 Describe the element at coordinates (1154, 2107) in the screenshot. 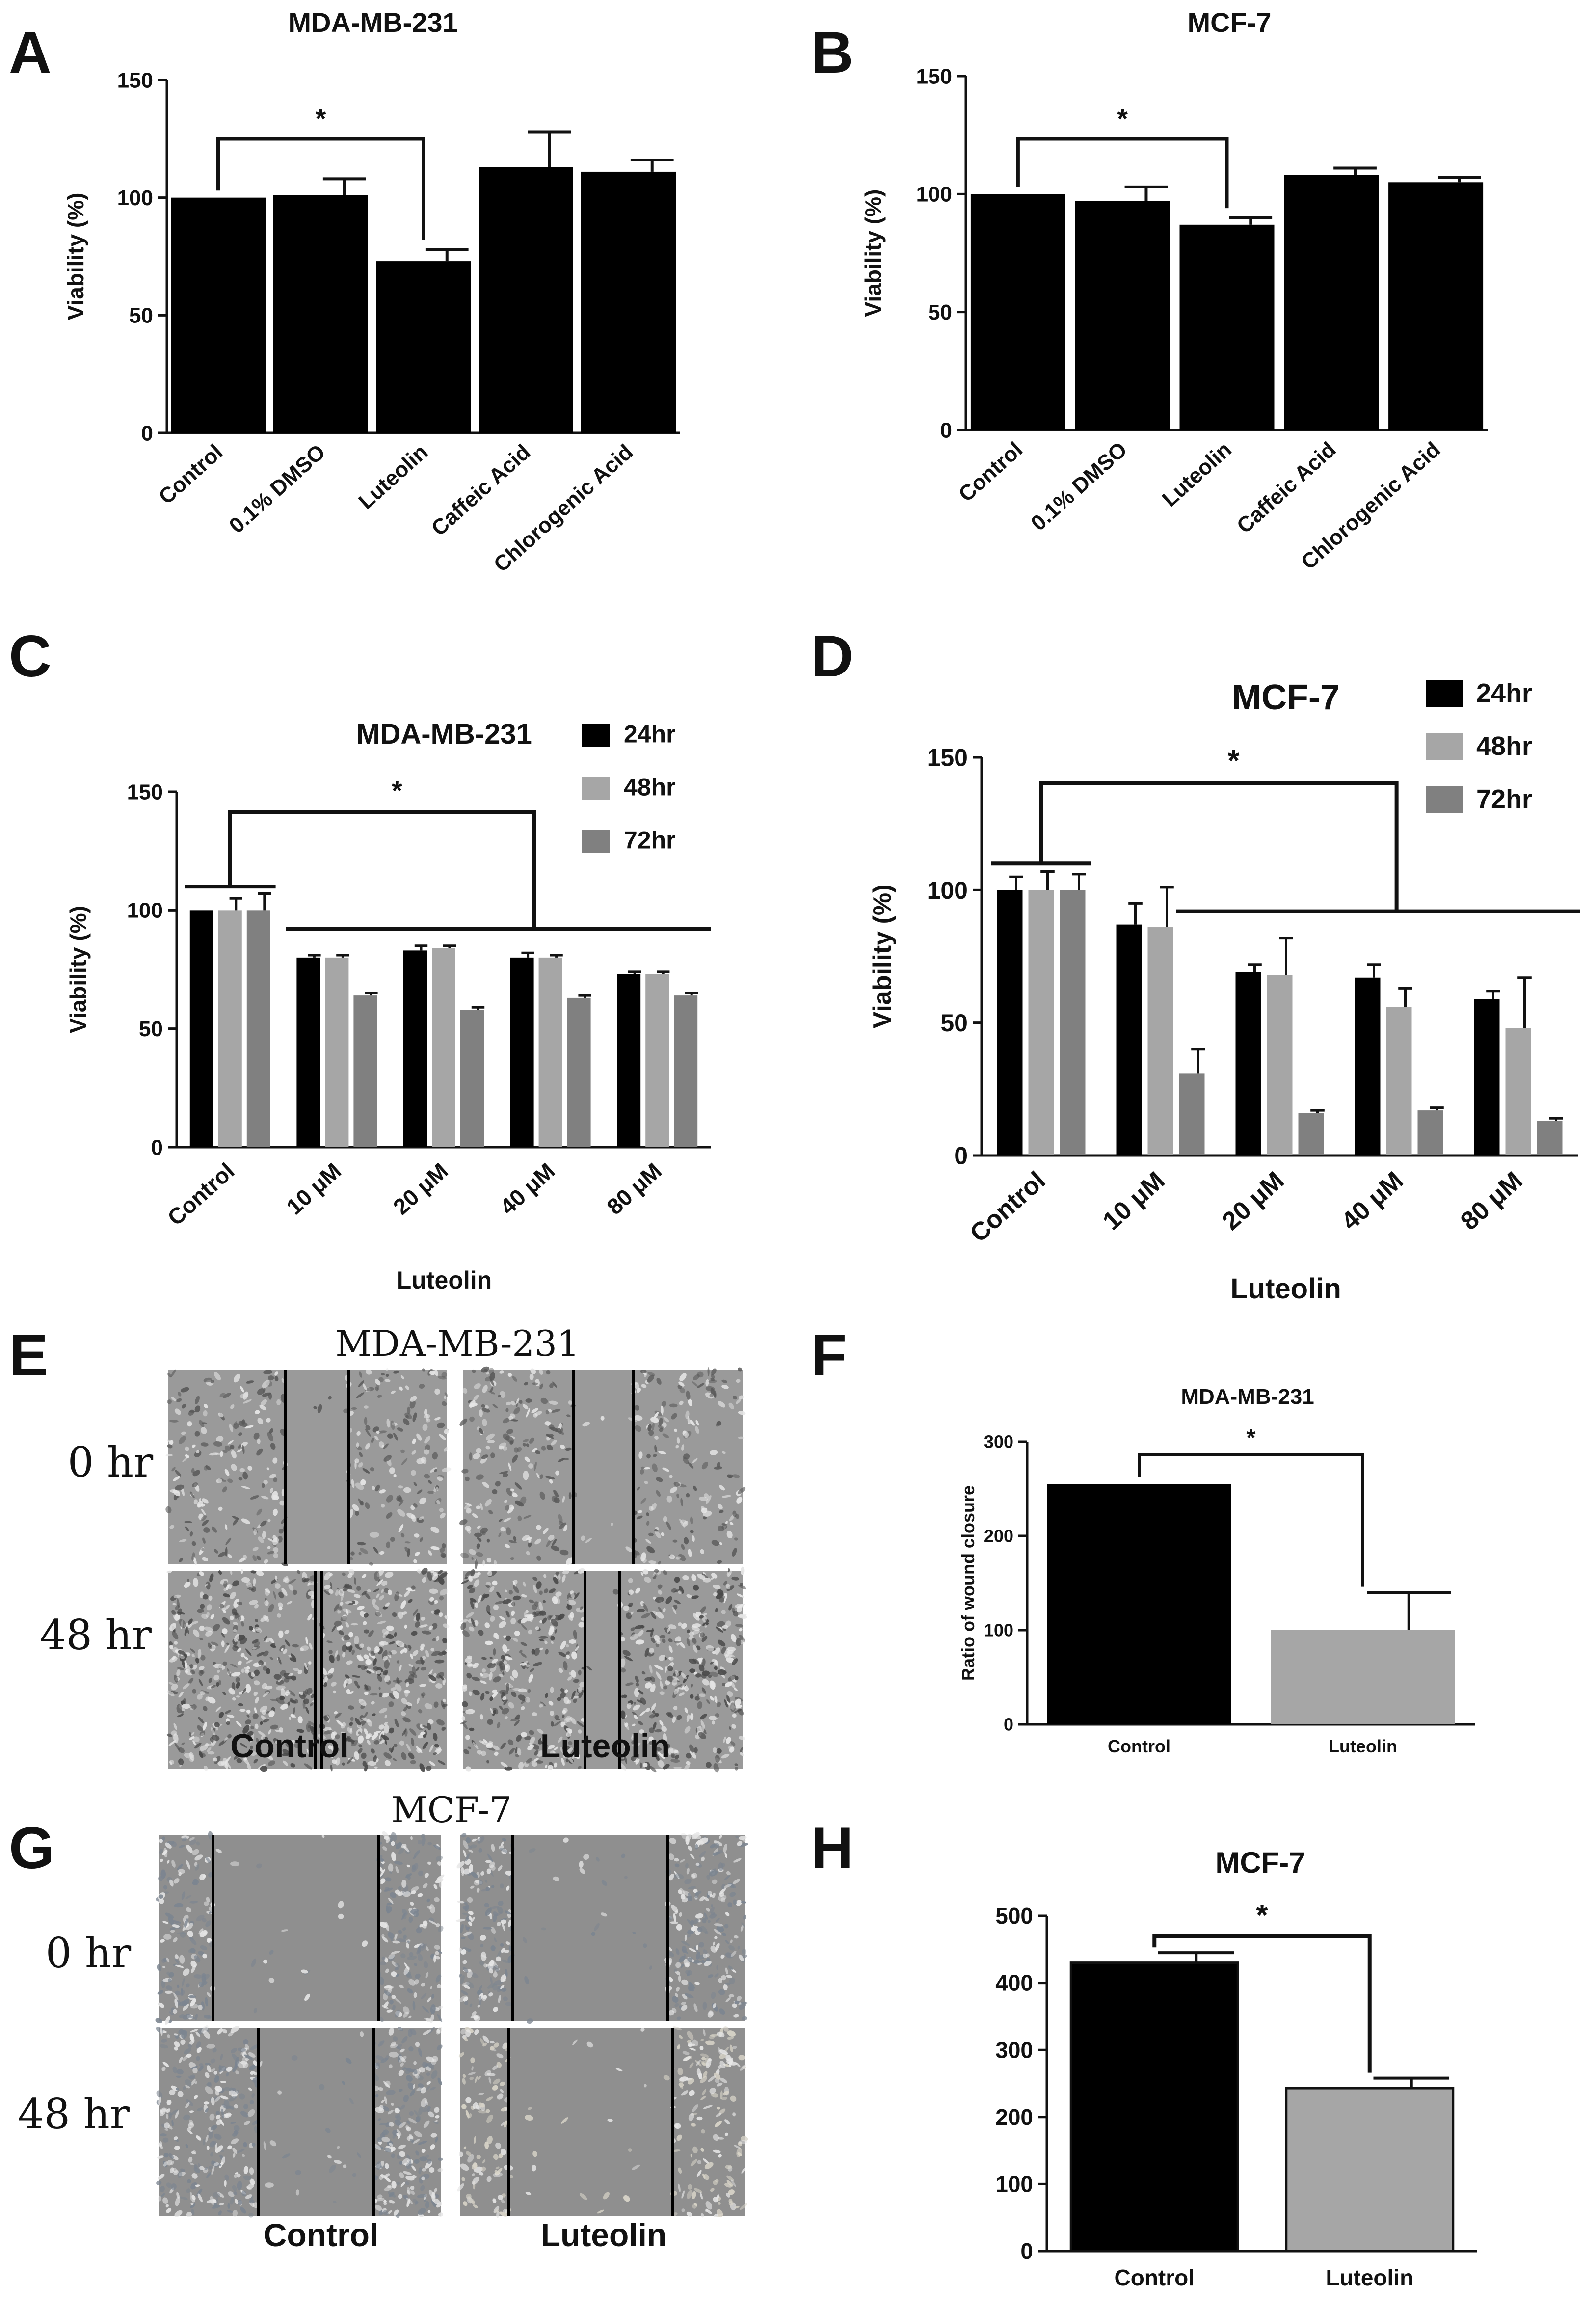

I see `bar-control` at that location.